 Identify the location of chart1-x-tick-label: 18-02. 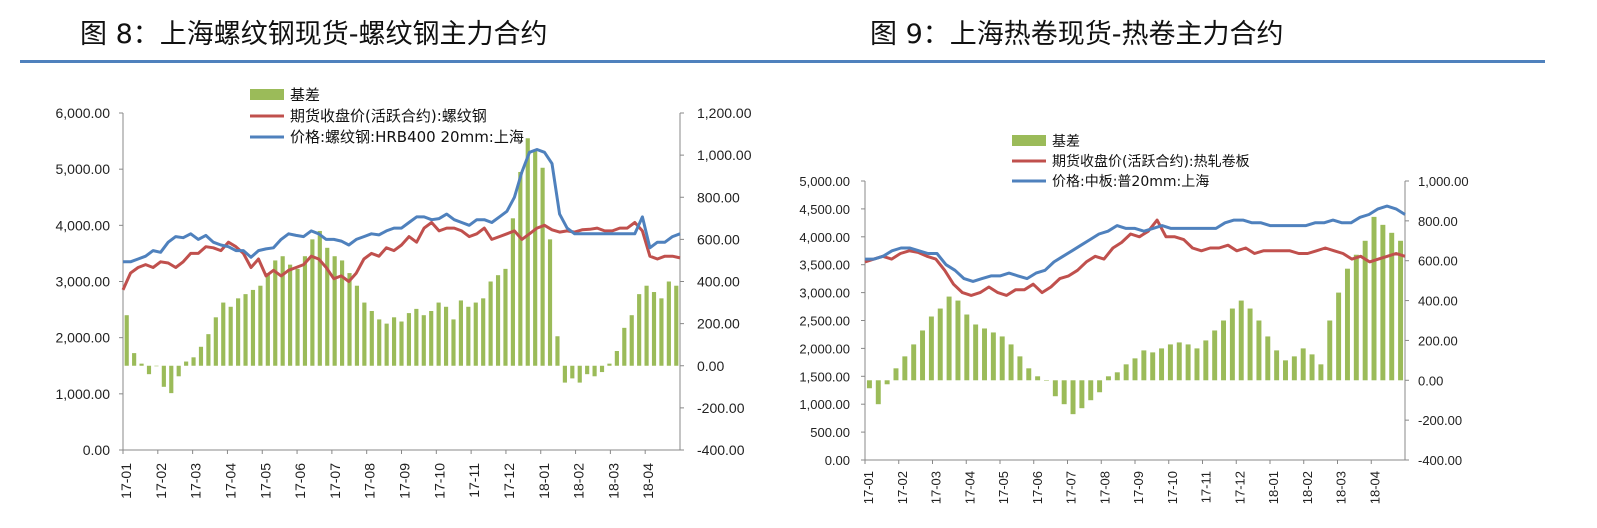
(579, 481).